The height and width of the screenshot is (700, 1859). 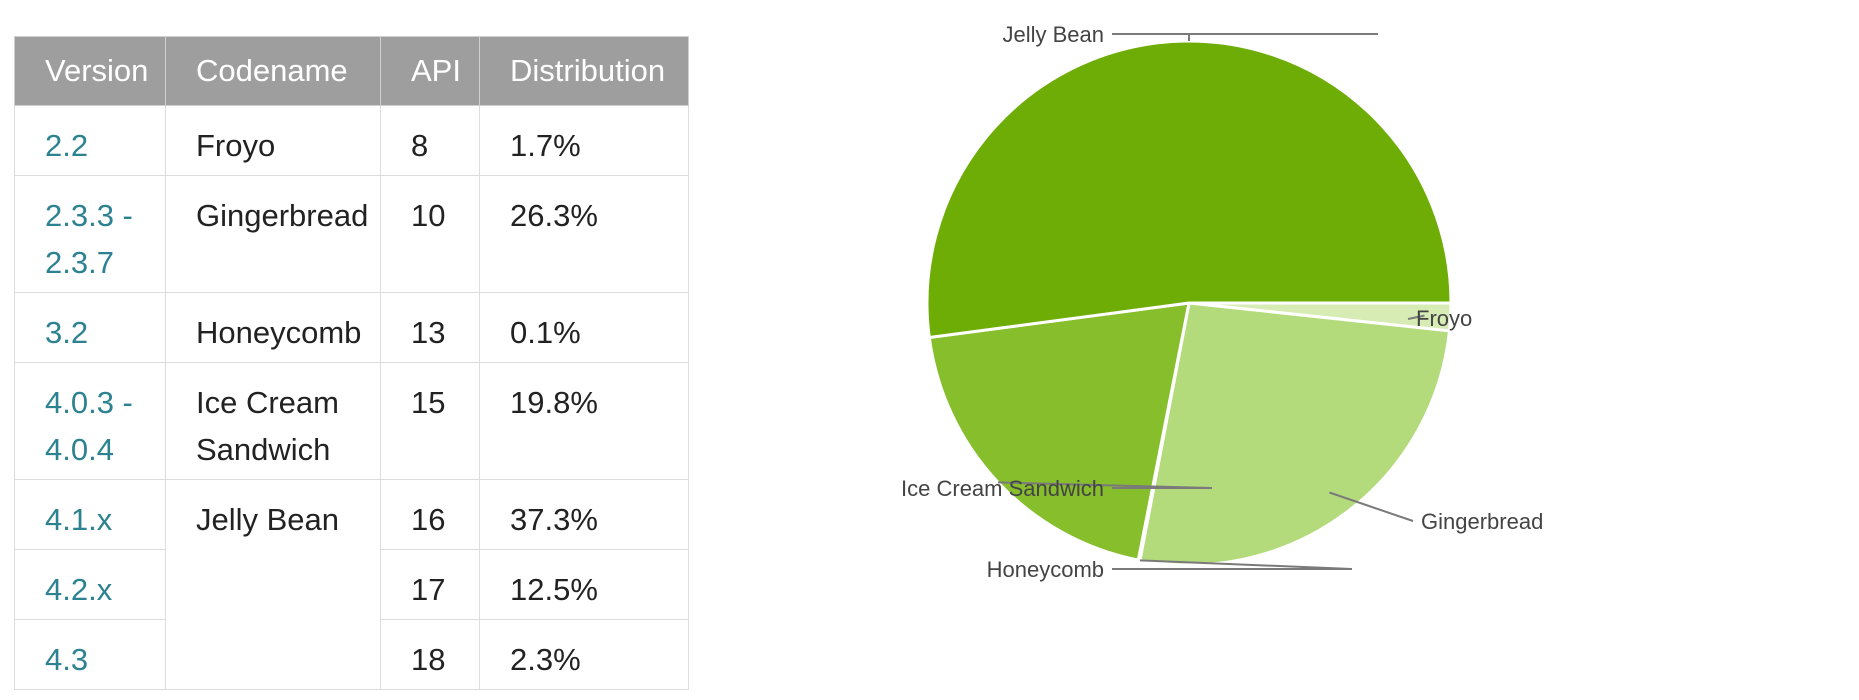 I want to click on pie-slice-jelly-bean, so click(x=1189, y=189).